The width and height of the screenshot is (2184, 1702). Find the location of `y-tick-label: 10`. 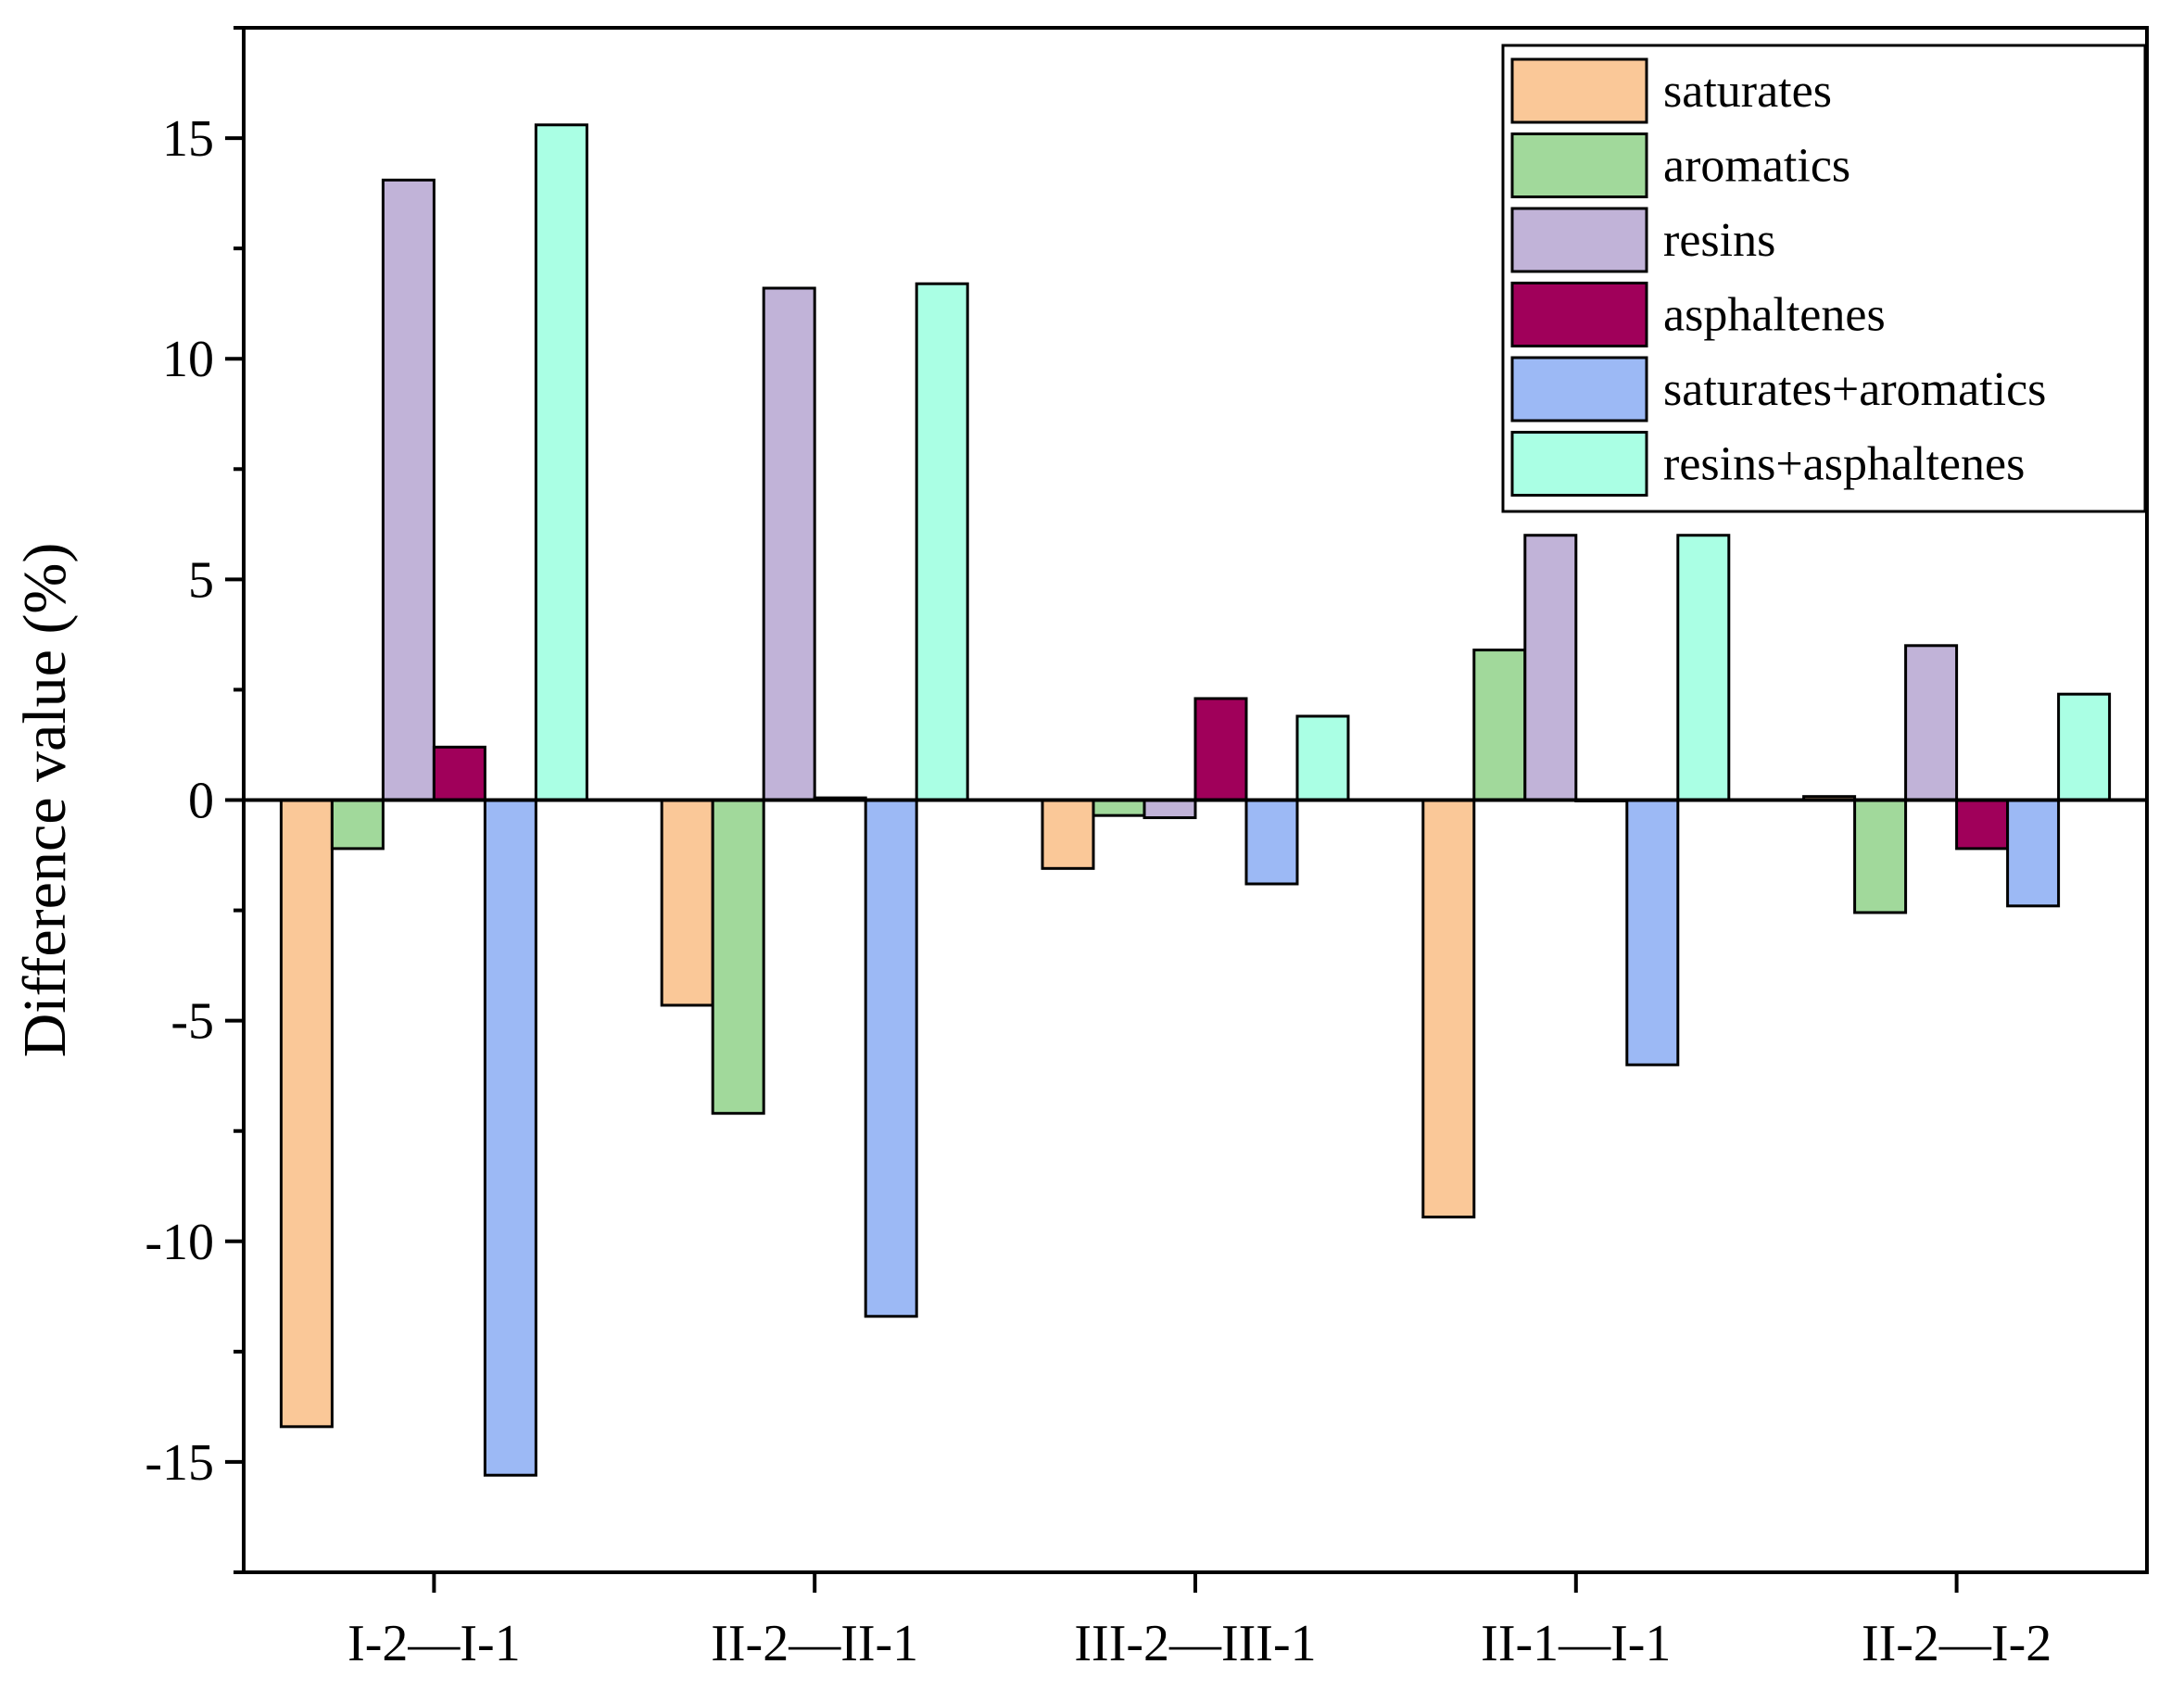

y-tick-label: 10 is located at coordinates (188, 359).